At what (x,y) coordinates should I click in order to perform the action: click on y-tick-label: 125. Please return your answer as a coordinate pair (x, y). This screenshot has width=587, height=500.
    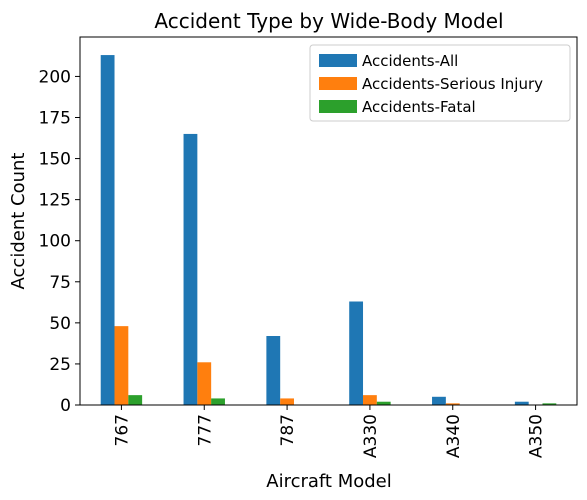
    Looking at the image, I should click on (55, 201).